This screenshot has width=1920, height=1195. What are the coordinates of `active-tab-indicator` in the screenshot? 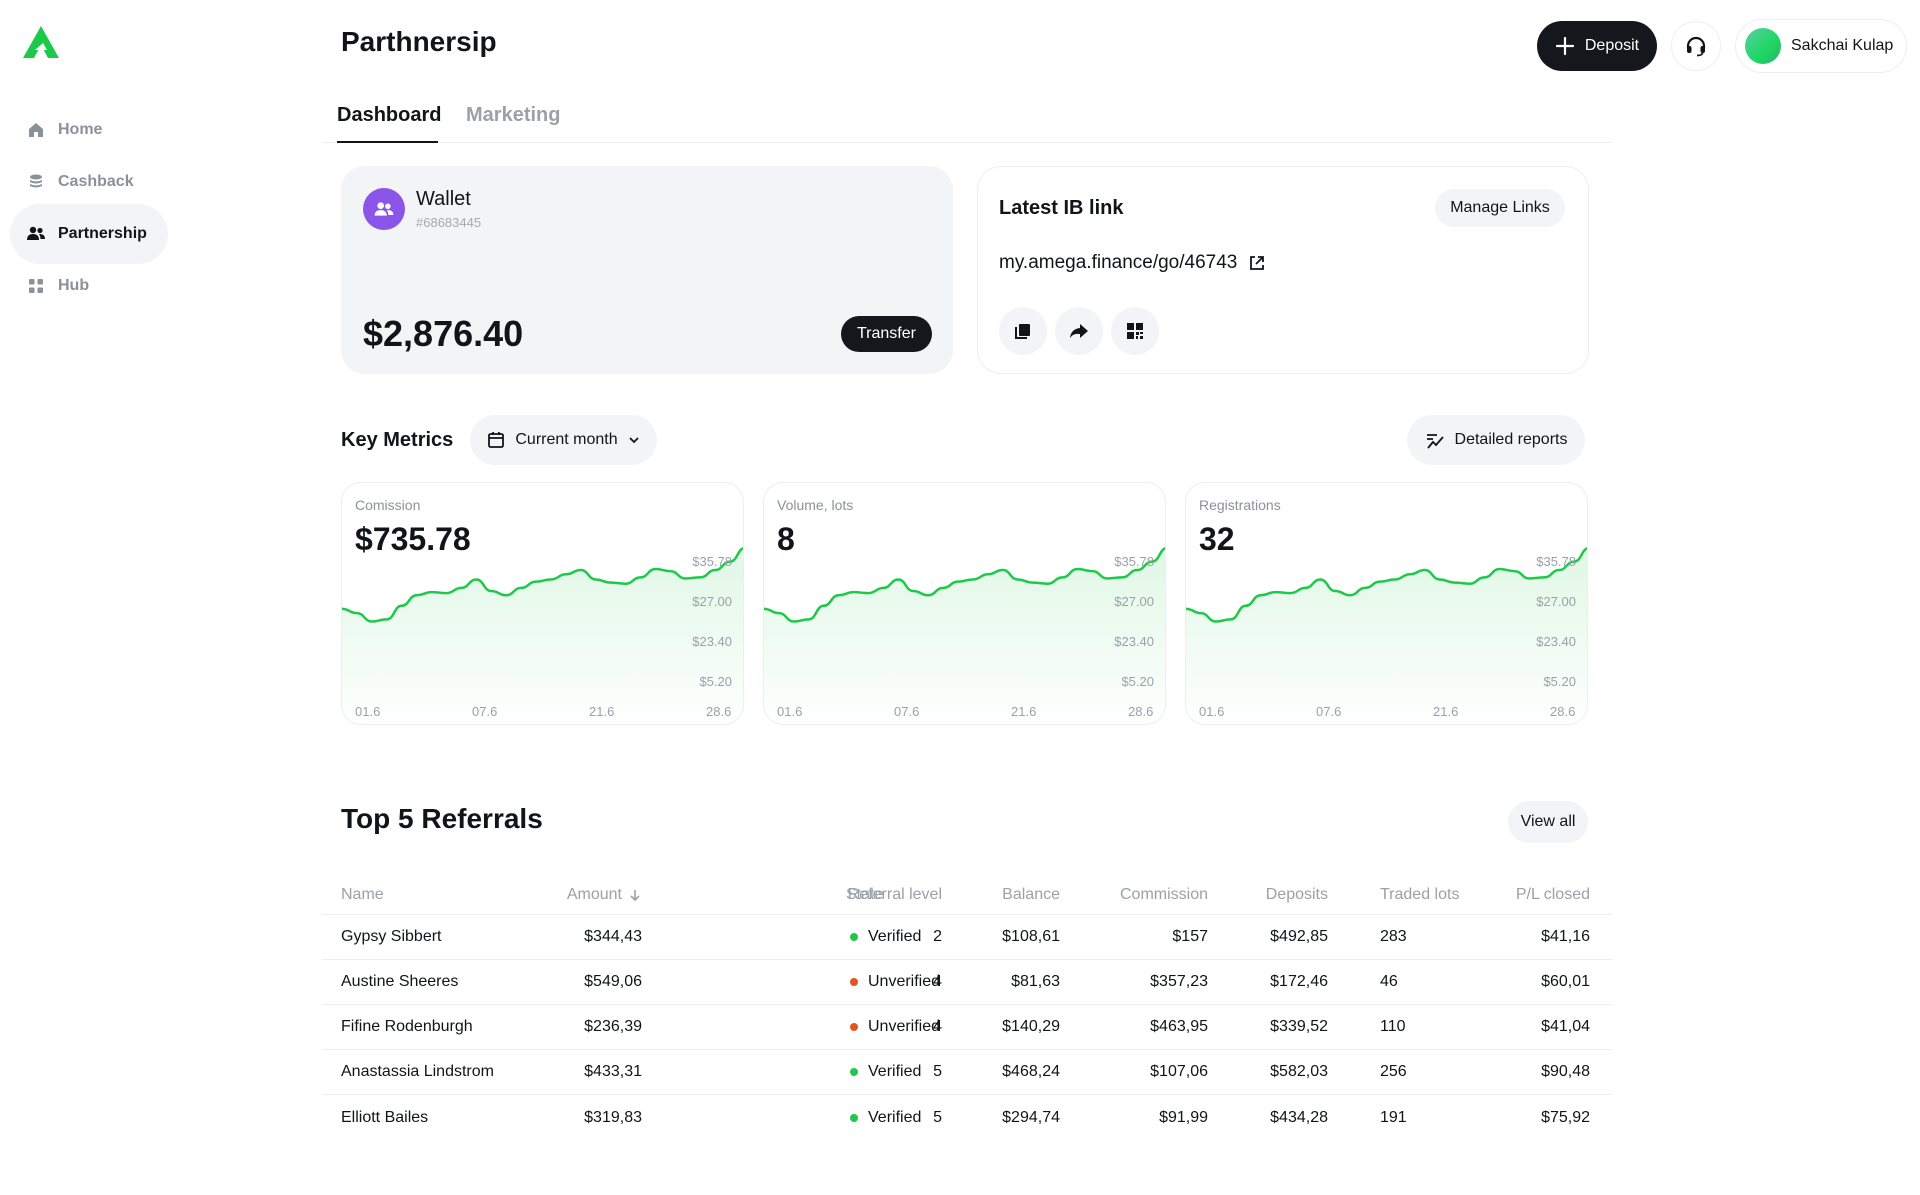 It's located at (387, 142).